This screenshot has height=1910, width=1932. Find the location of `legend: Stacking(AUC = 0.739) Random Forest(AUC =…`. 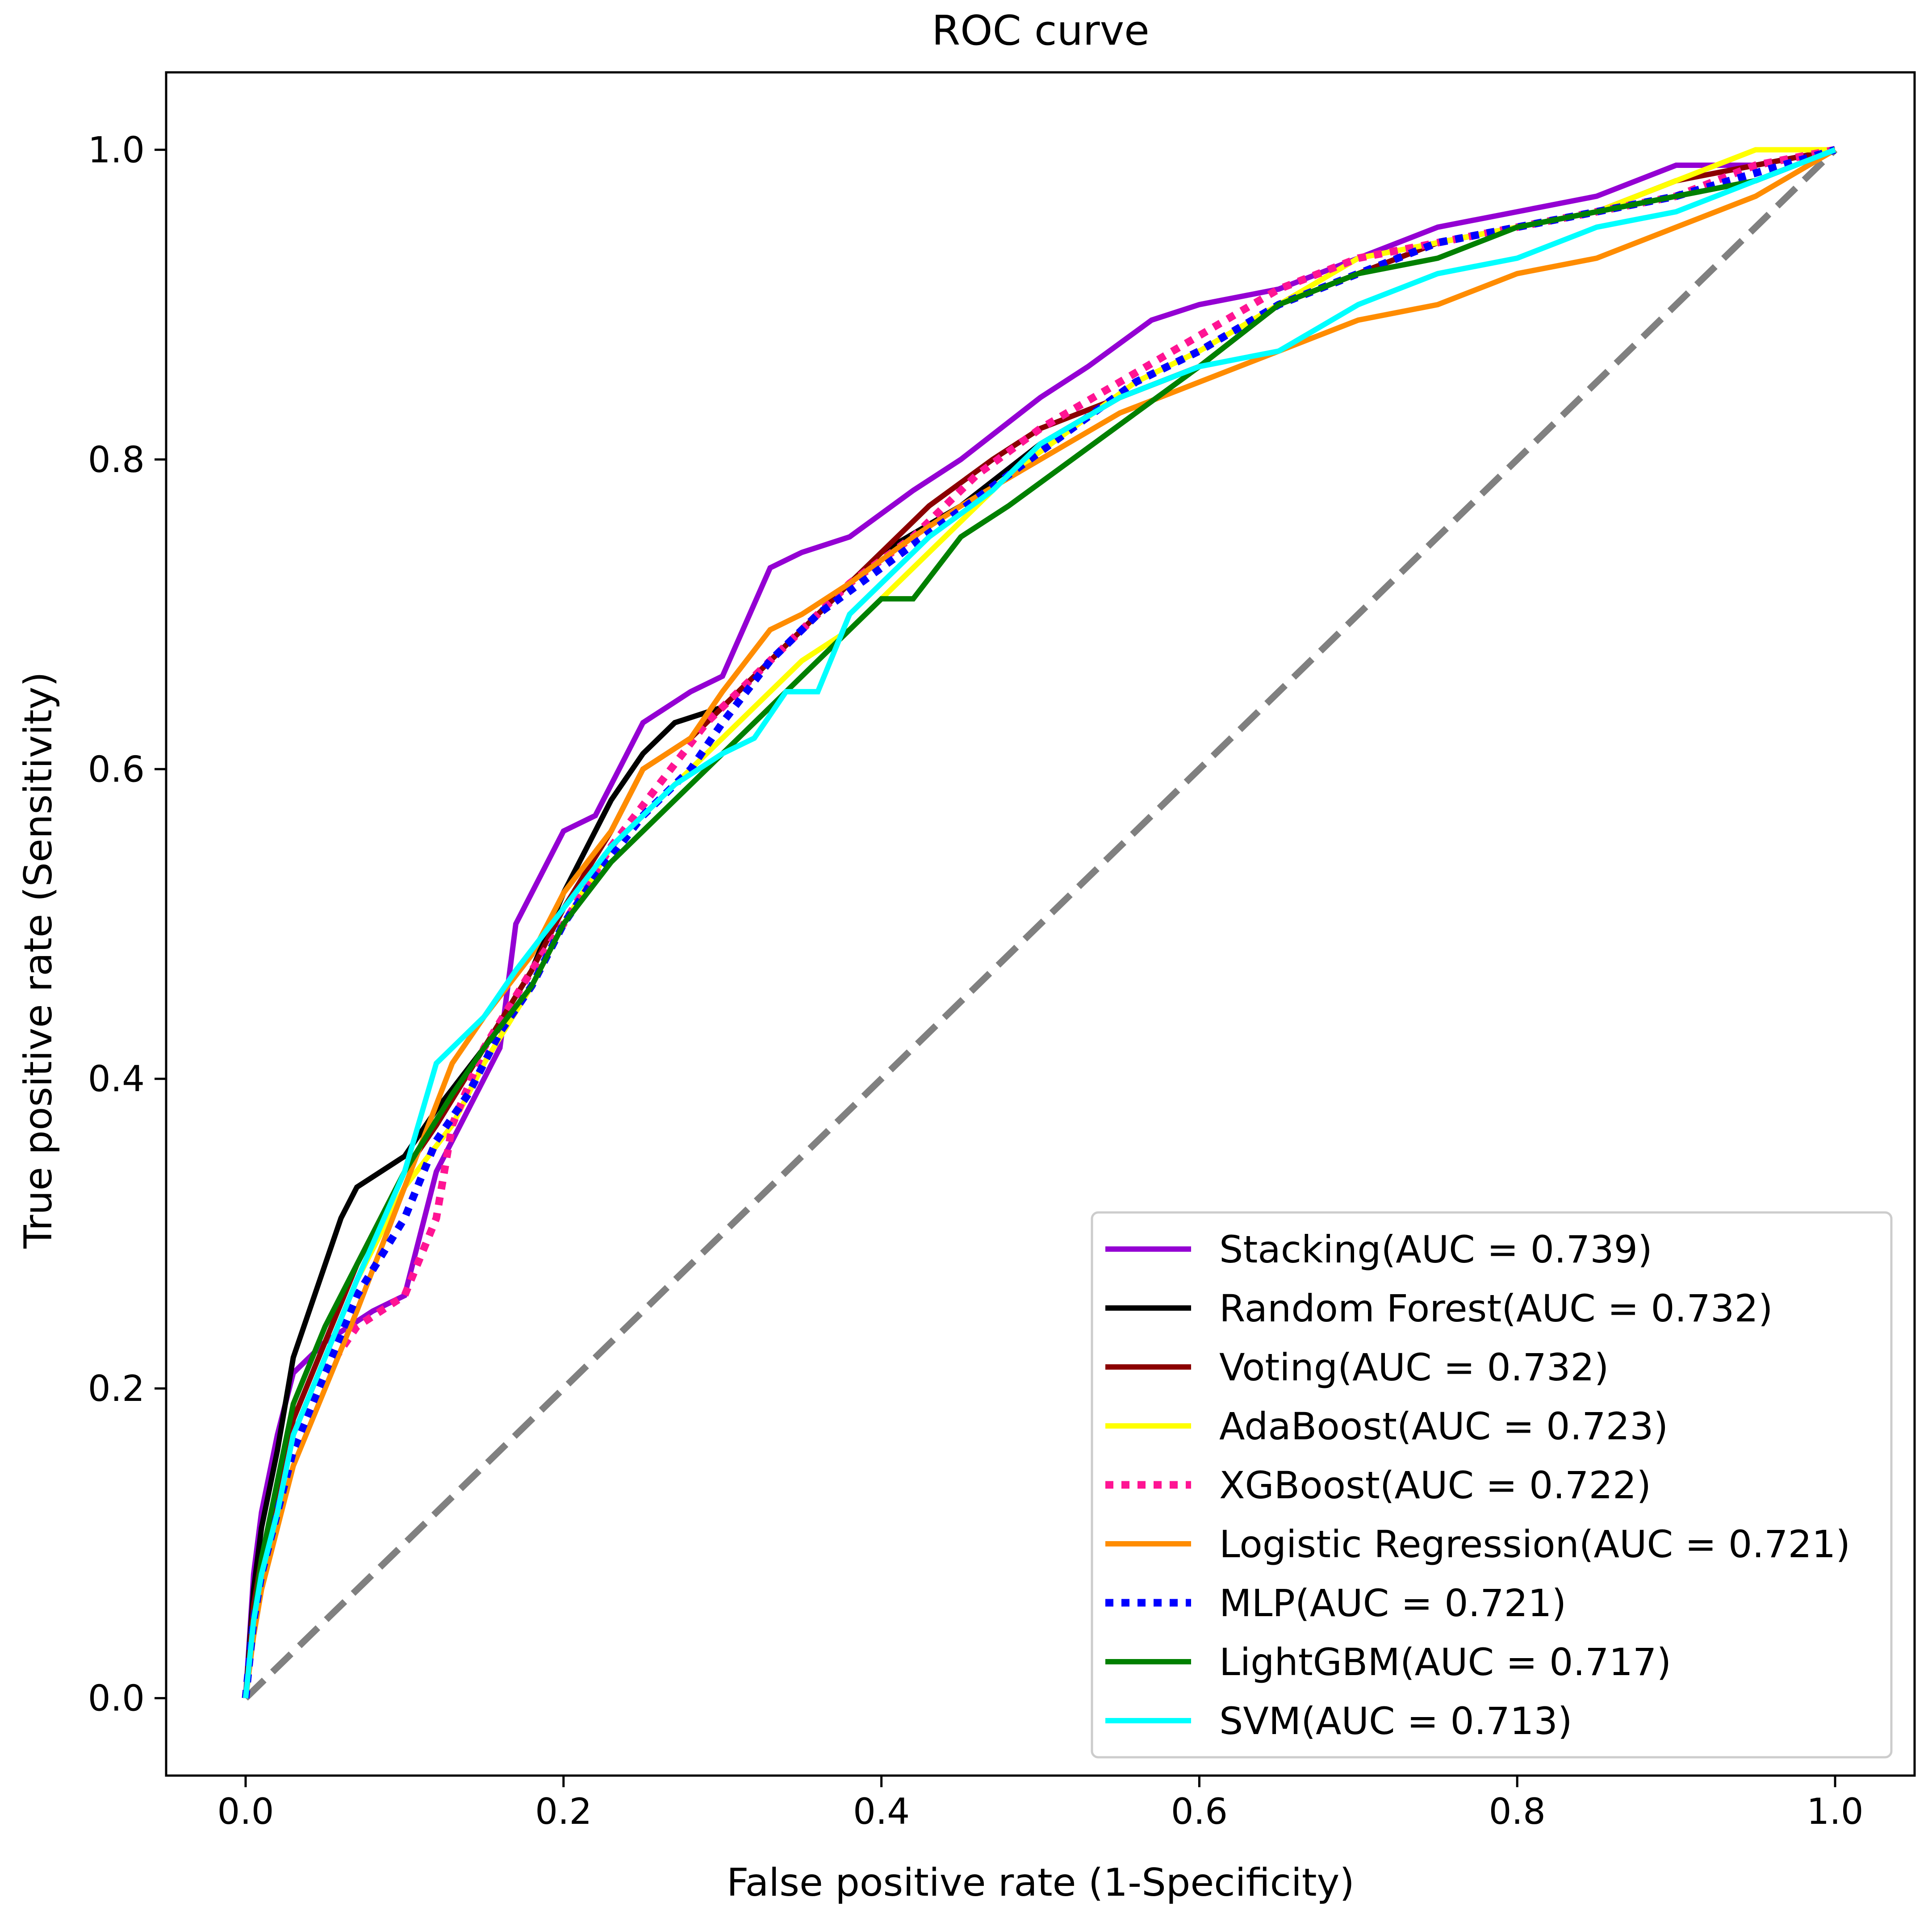

legend: Stacking(AUC = 0.739) Random Forest(AUC =… is located at coordinates (1492, 1485).